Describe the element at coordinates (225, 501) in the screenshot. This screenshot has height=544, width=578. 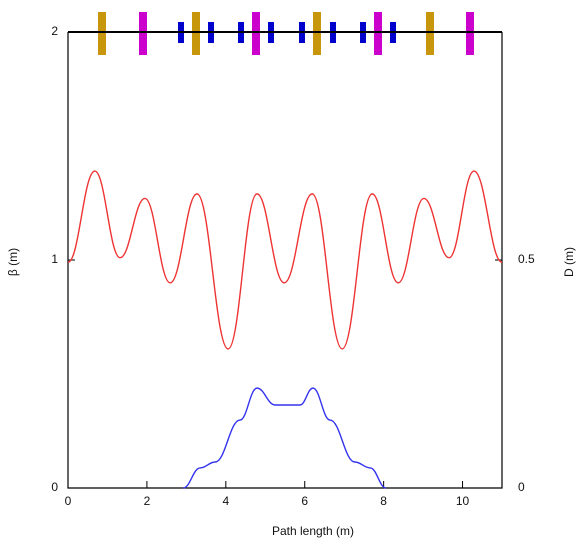
I see `x-tick-label: 4` at that location.